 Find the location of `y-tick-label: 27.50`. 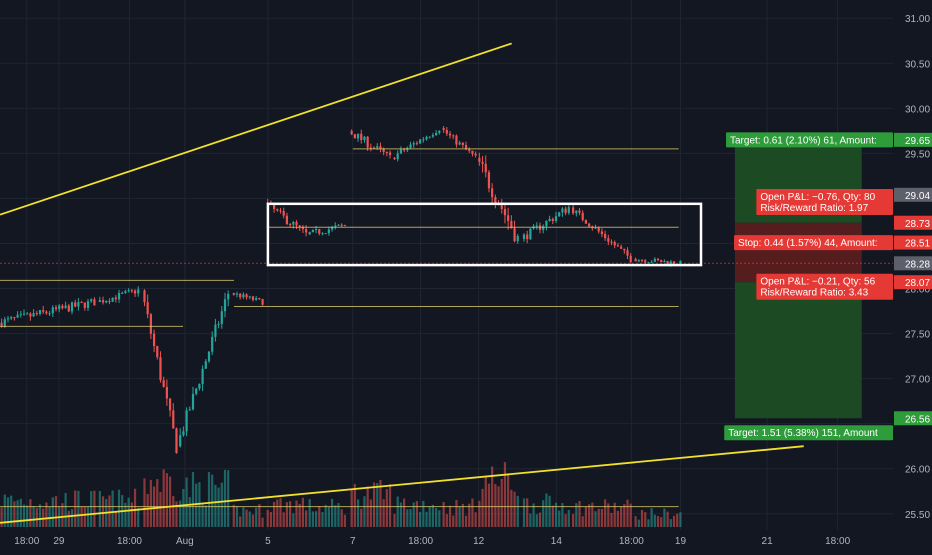

y-tick-label: 27.50 is located at coordinates (917, 335).